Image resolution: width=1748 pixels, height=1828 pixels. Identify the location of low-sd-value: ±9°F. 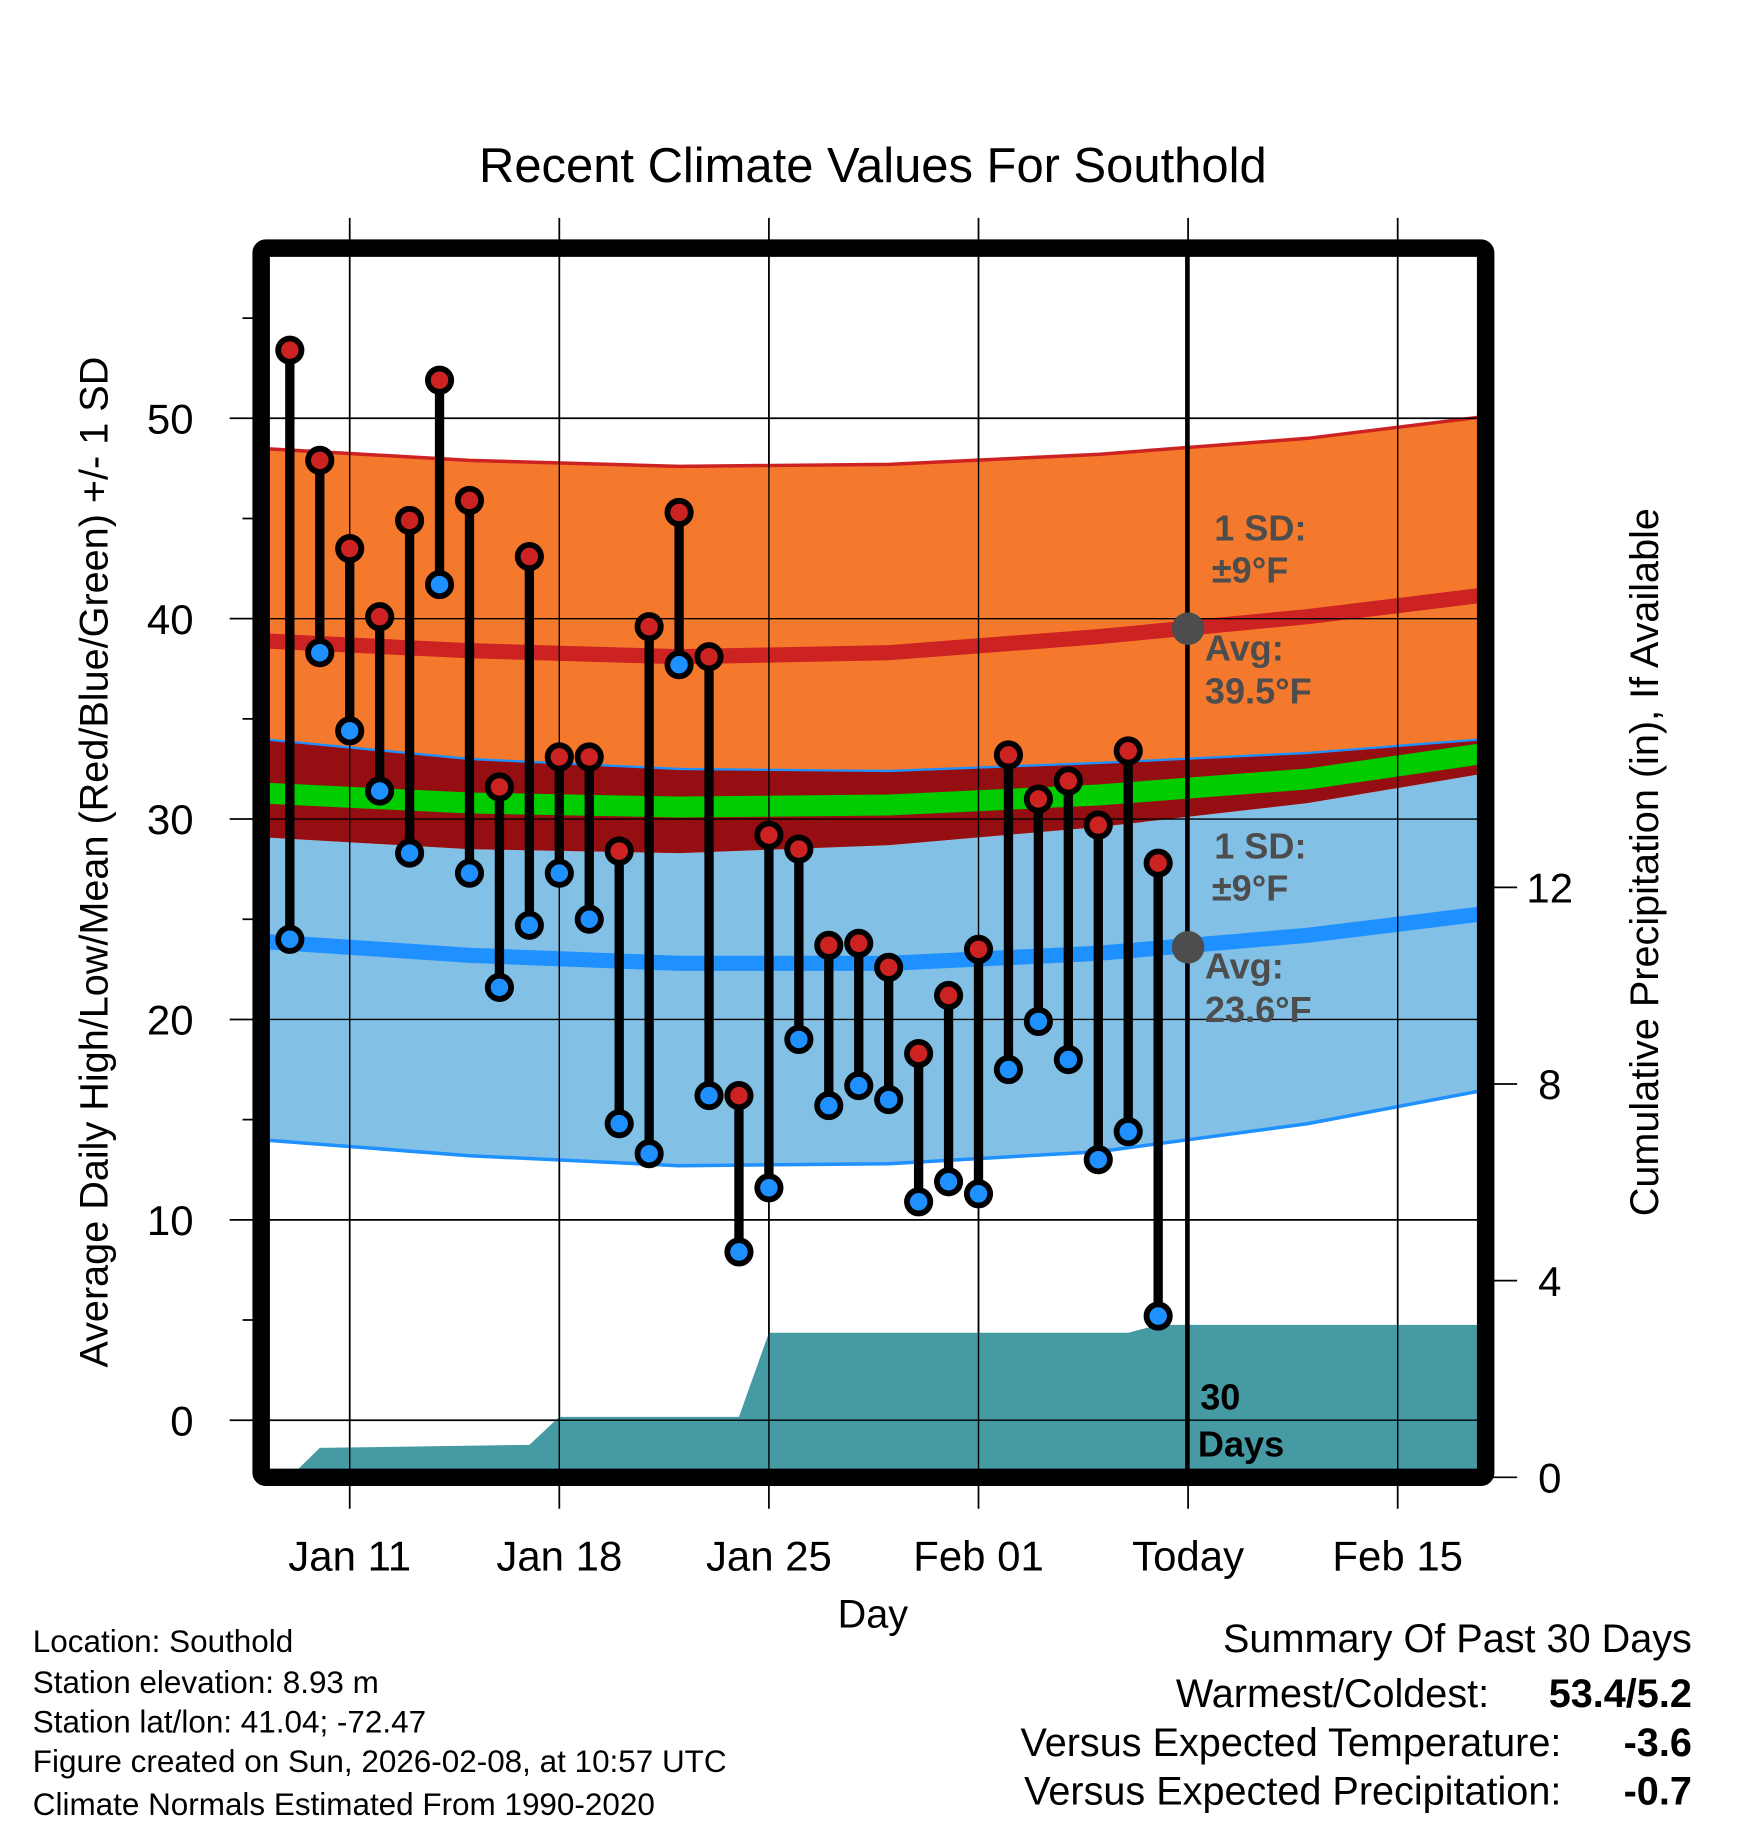
(1250, 888).